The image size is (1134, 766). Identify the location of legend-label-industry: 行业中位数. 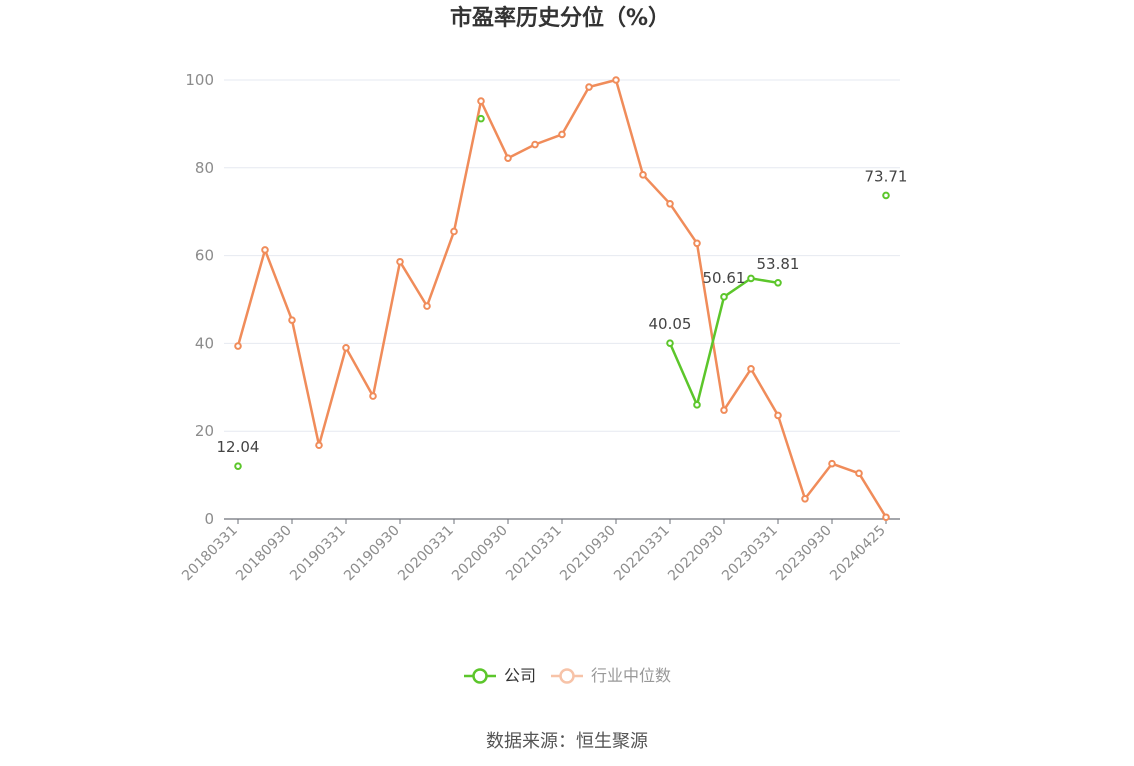
(631, 675).